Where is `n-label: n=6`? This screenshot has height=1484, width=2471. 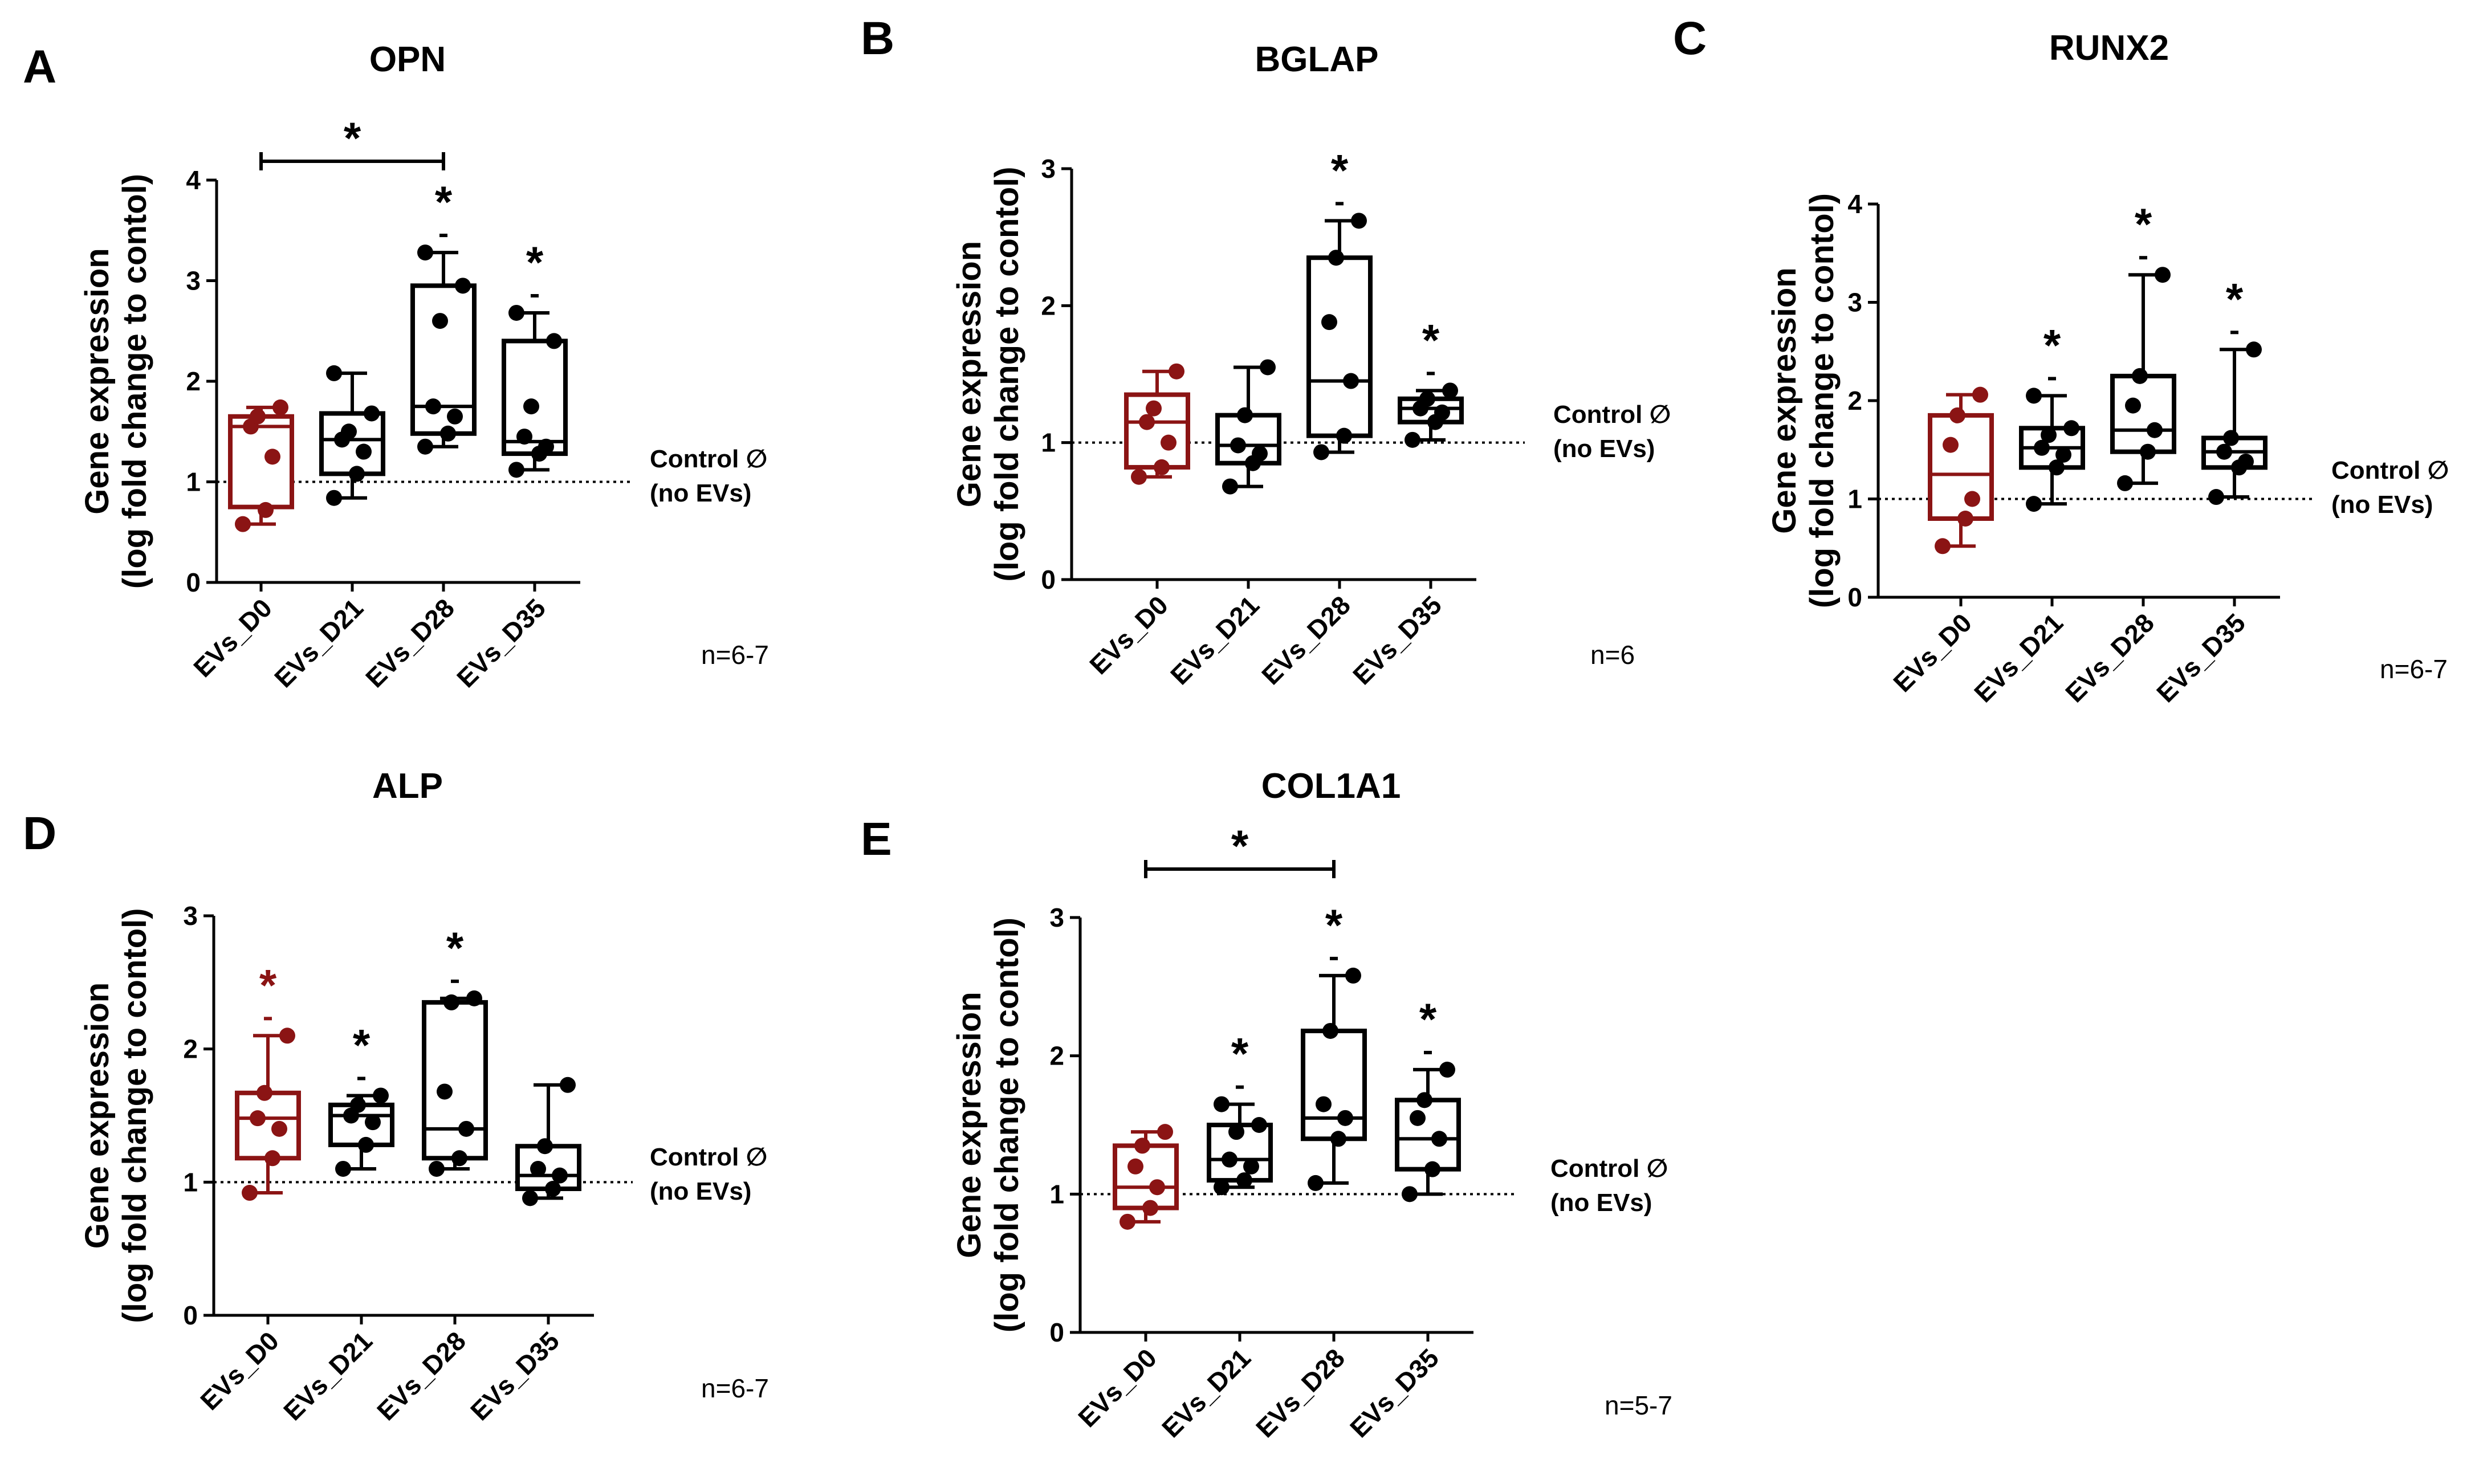 n-label: n=6 is located at coordinates (1612, 655).